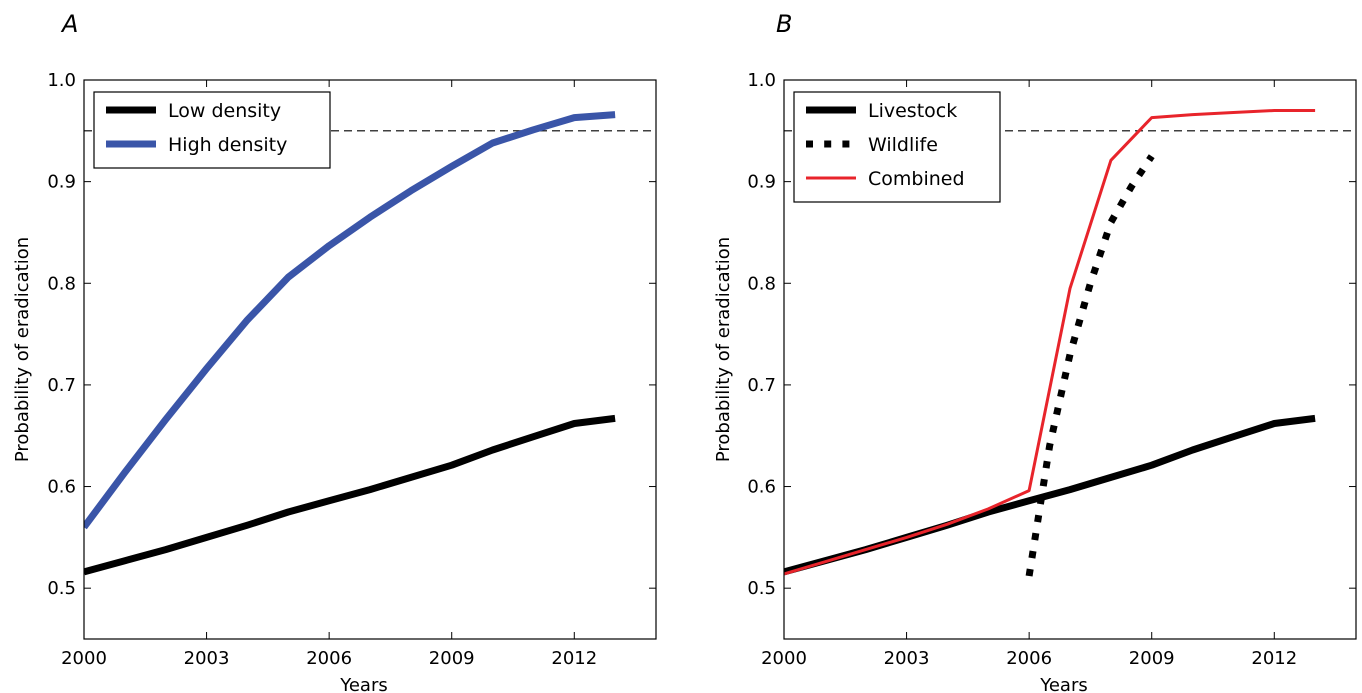  Describe the element at coordinates (1090, 365) in the screenshot. I see `series-line-wildlife` at that location.